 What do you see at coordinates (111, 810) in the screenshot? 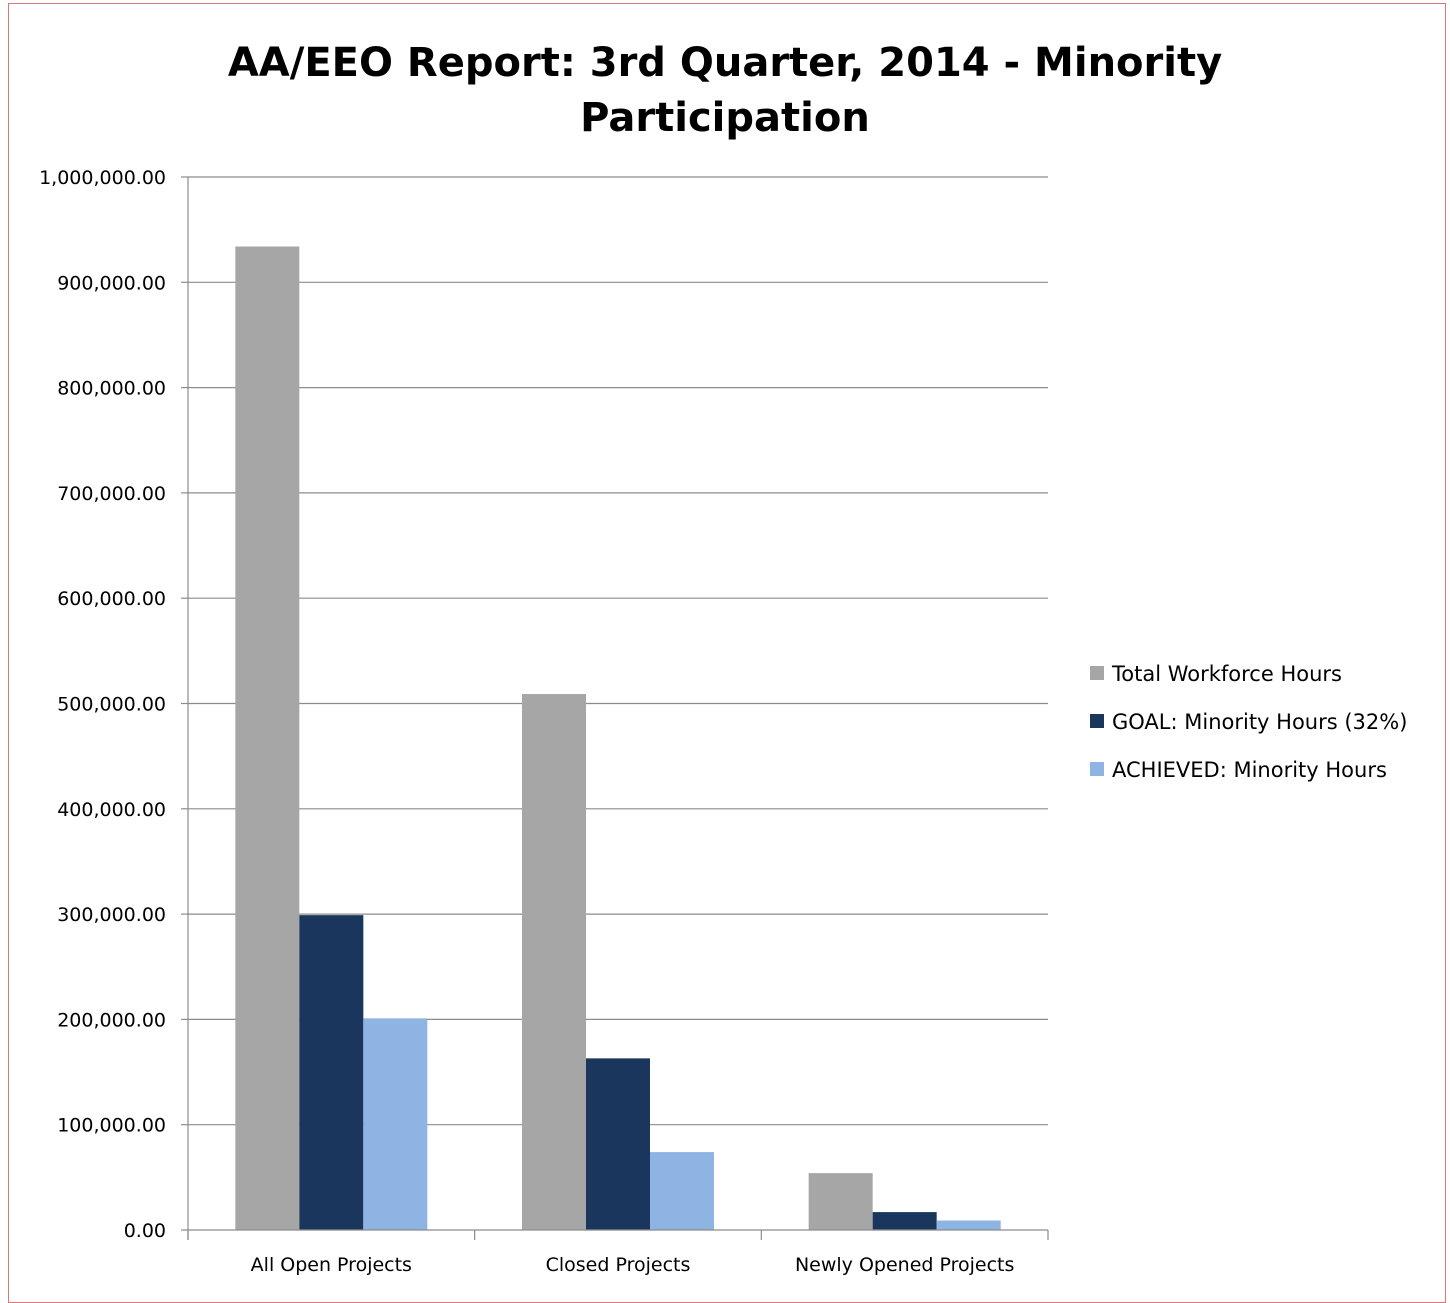
I see `y-tick-label: 400,000.00` at bounding box center [111, 810].